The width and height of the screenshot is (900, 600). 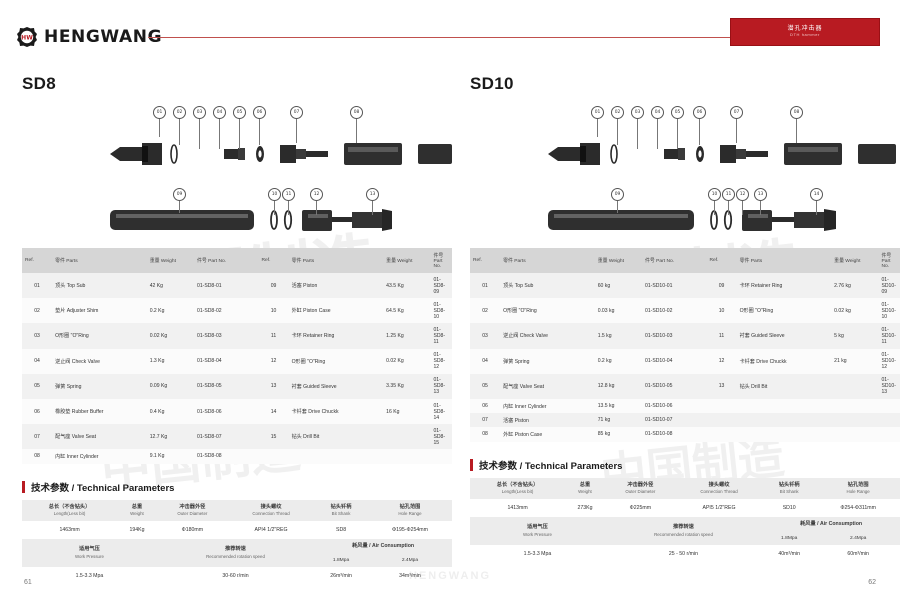 I want to click on tech-val-thread: API5 1/2"REG, so click(x=719, y=507).